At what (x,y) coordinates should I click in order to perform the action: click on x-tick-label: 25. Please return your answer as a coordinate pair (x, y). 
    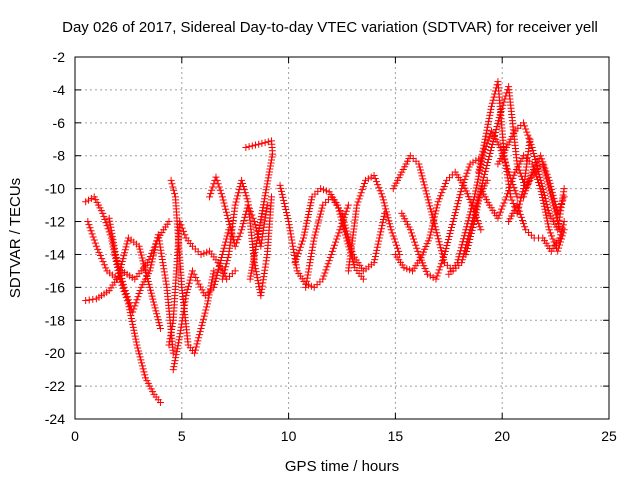
    Looking at the image, I should click on (609, 436).